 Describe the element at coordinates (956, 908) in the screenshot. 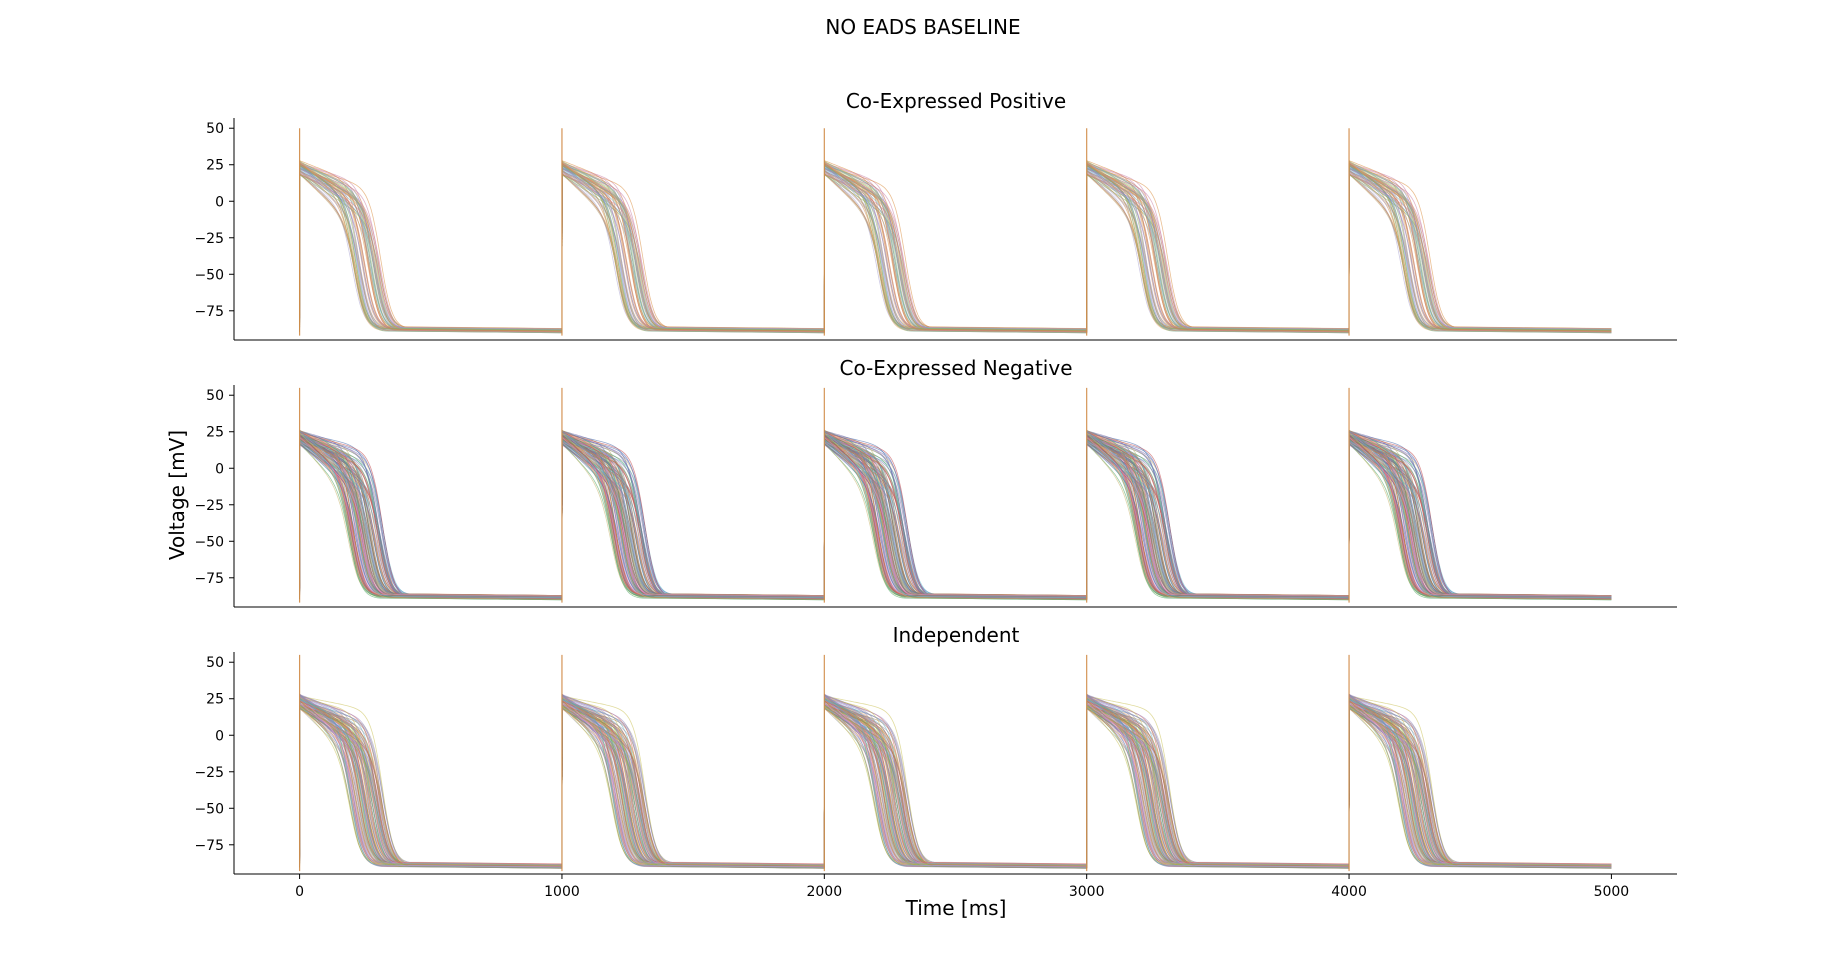

I see `x-axis-label: Time [ms]` at that location.